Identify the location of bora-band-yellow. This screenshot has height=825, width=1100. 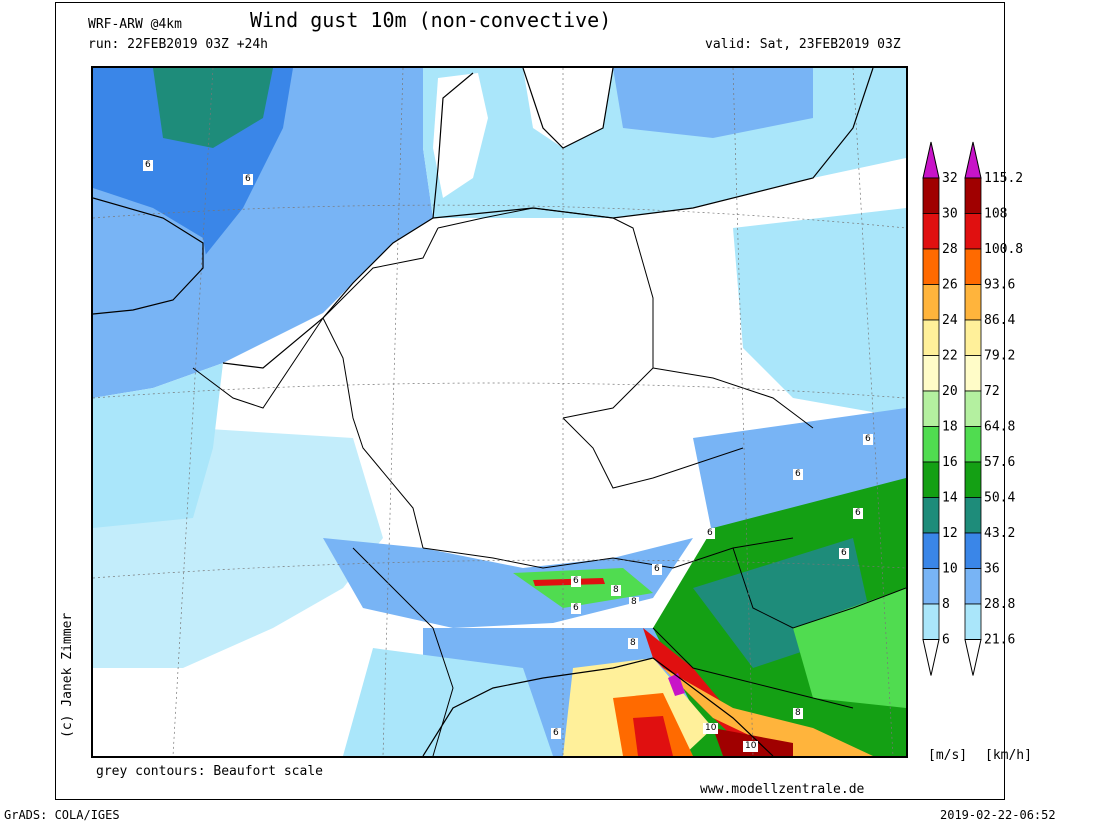
(768, 712).